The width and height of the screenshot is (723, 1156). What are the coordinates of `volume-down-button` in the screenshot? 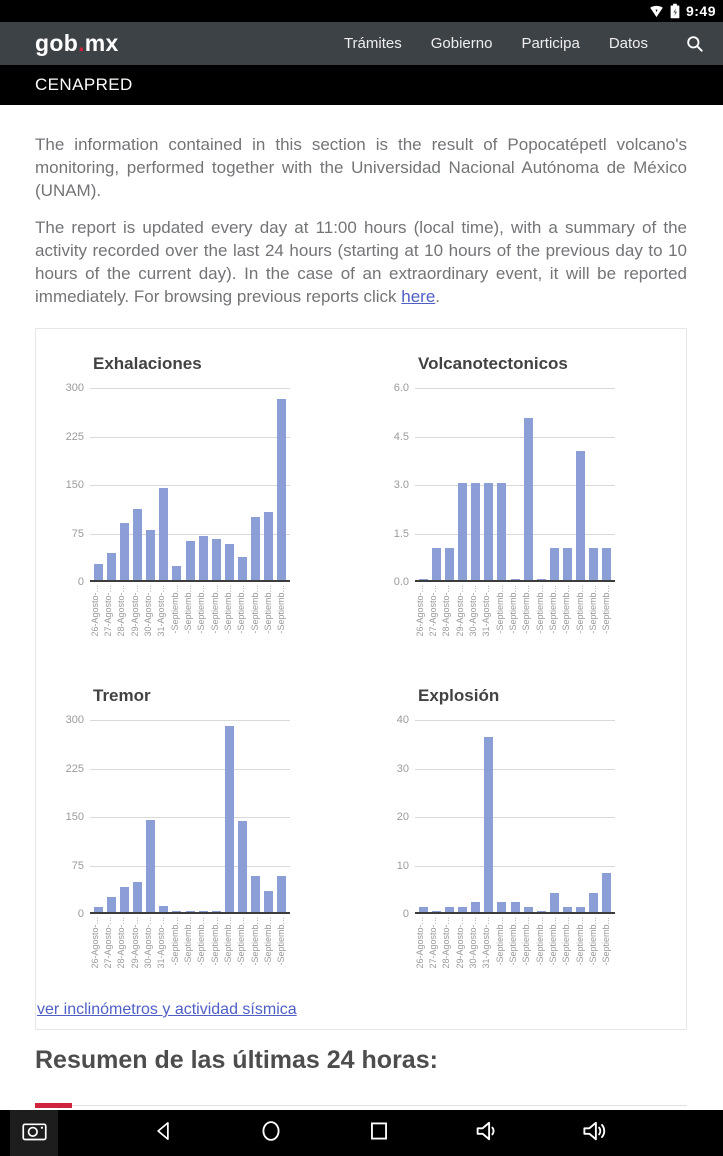 It's located at (487, 1133).